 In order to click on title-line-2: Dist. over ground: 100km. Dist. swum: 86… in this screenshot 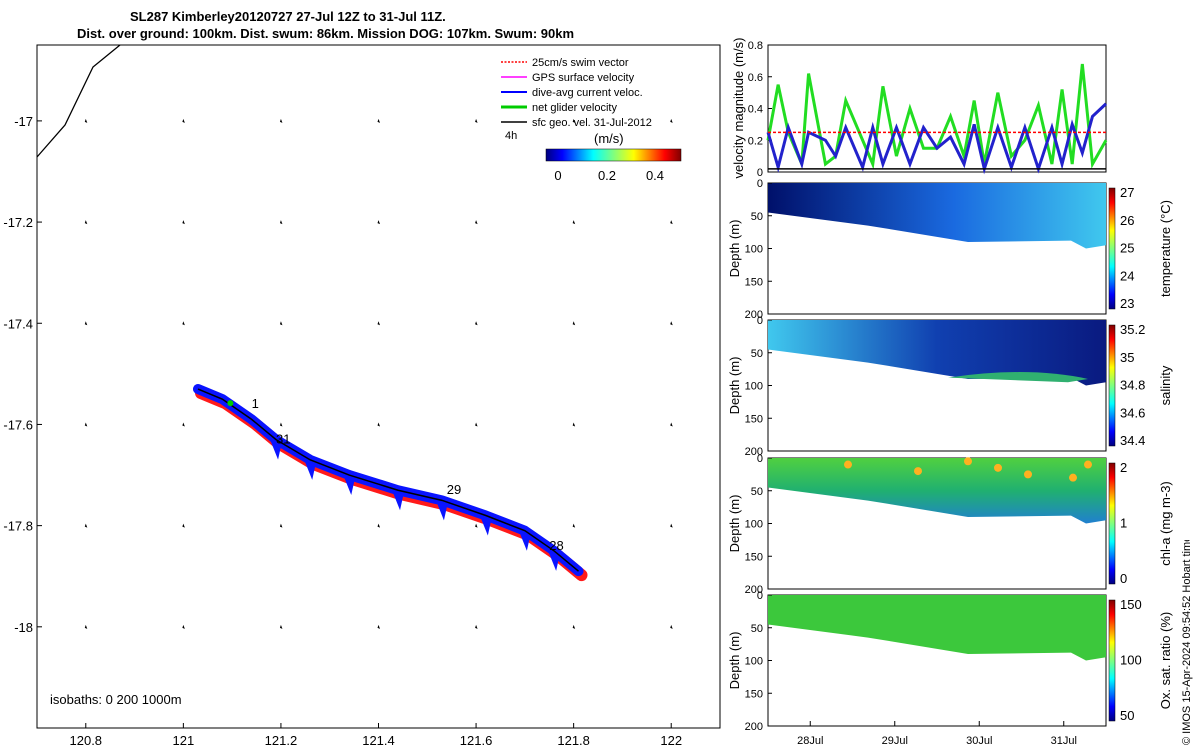, I will do `click(326, 33)`.